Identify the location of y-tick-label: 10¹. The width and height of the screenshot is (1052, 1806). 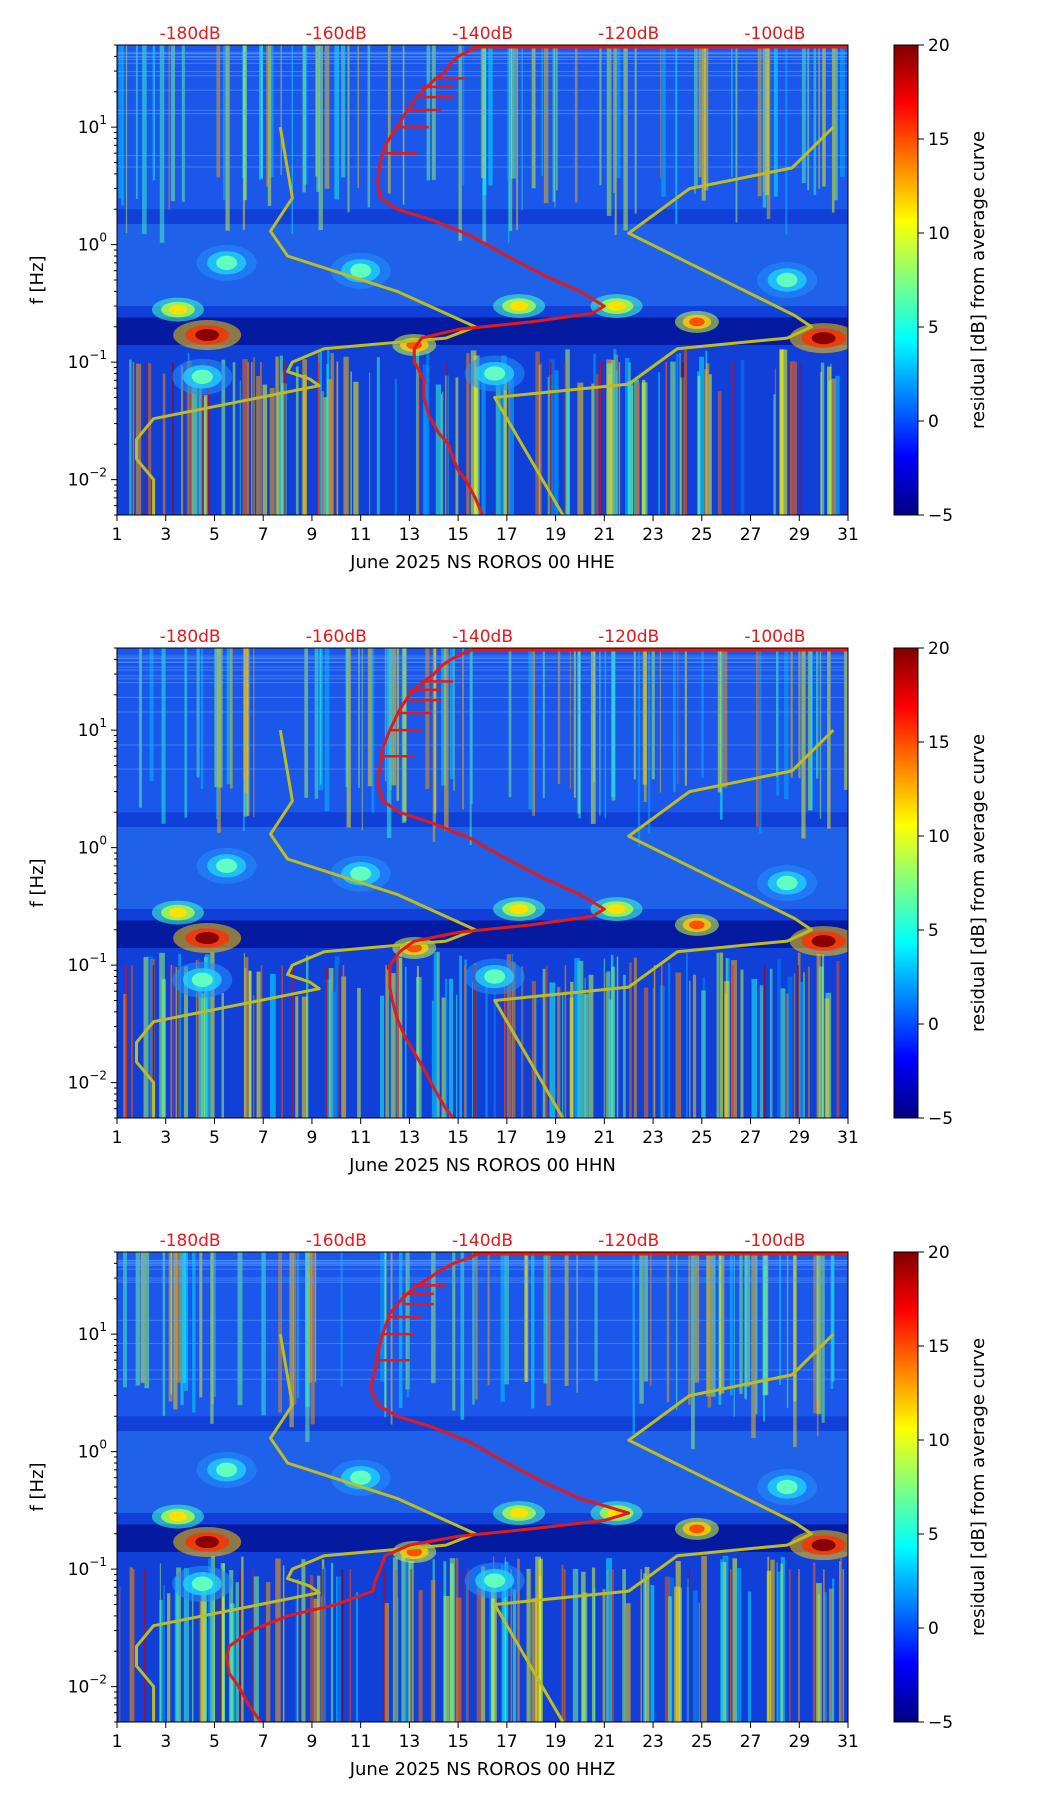
(92, 125).